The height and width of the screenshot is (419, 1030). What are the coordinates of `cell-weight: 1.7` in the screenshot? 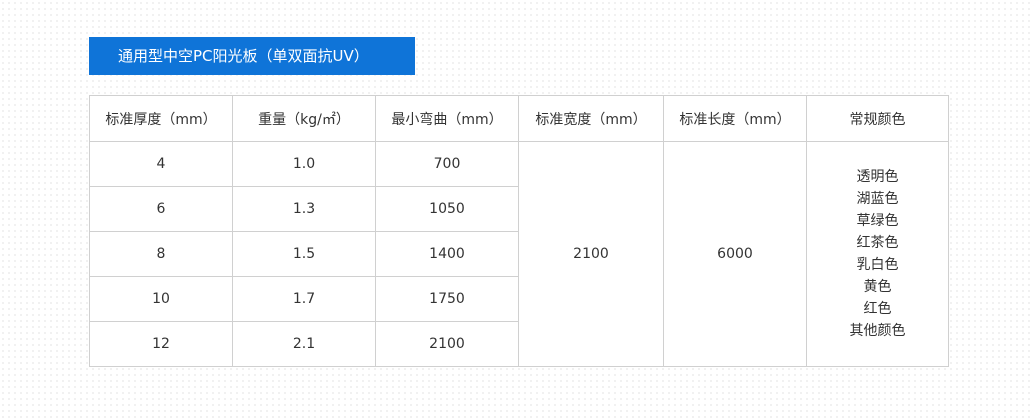 It's located at (304, 299).